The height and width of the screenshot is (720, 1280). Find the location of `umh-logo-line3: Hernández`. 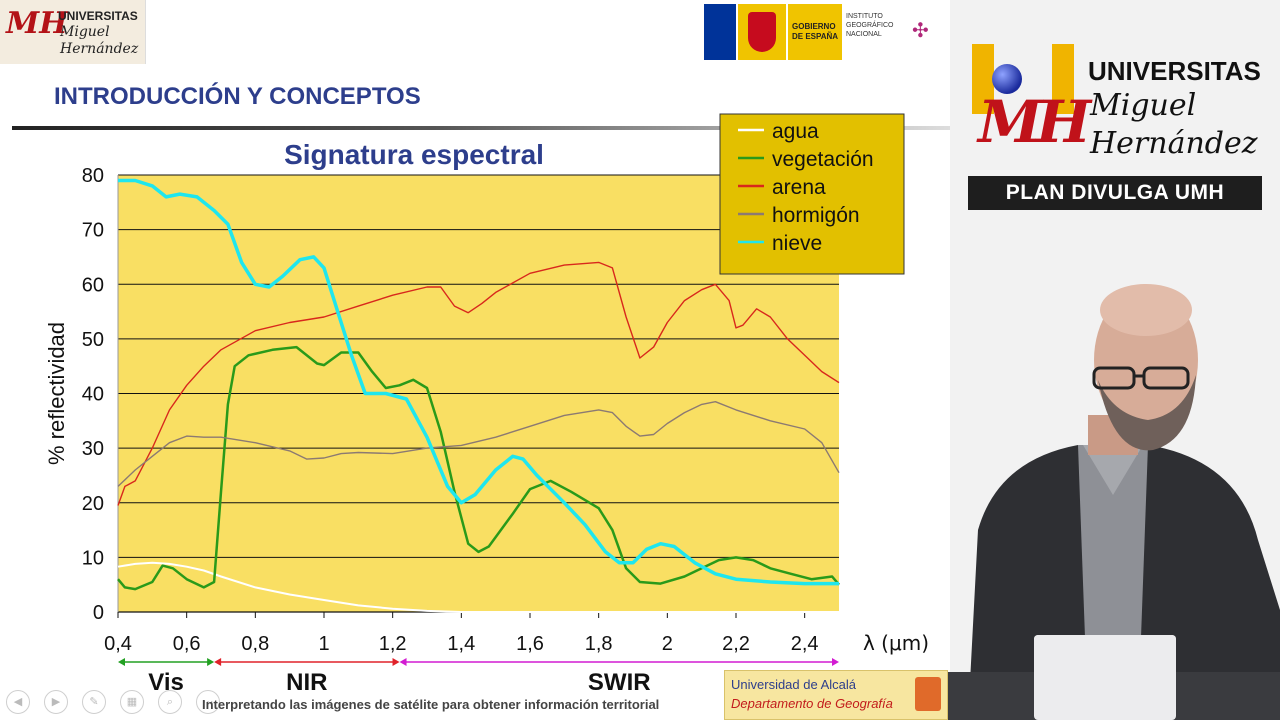

umh-logo-line3: Hernández is located at coordinates (1174, 143).